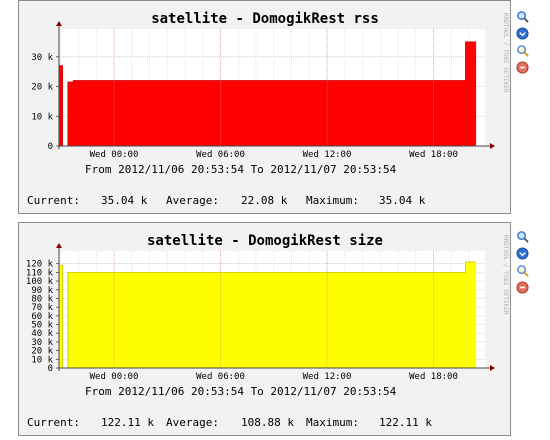 The height and width of the screenshot is (440, 550). I want to click on y-tick-label: 60 k, so click(42, 317).